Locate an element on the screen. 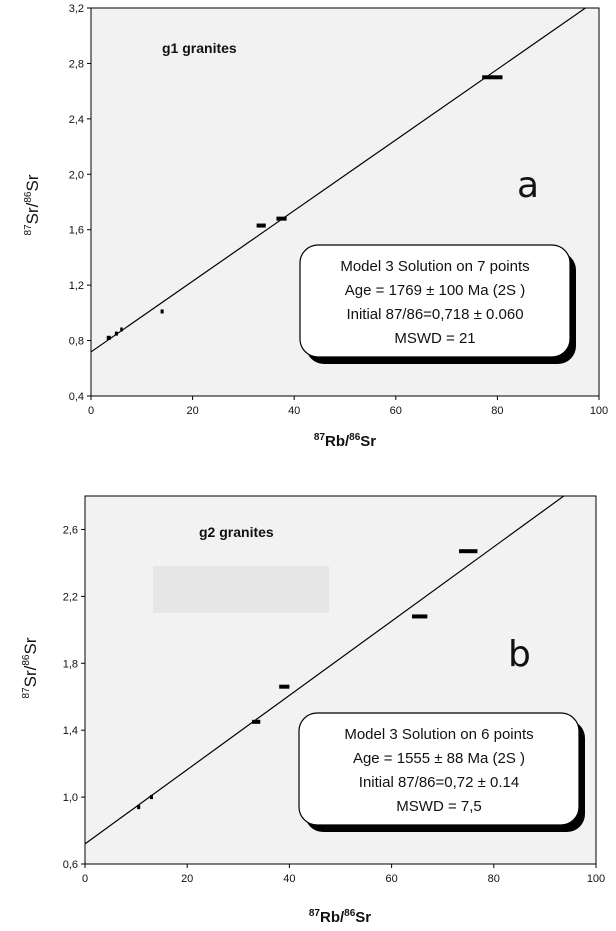  y-tick-label: 1,4 is located at coordinates (70, 731).